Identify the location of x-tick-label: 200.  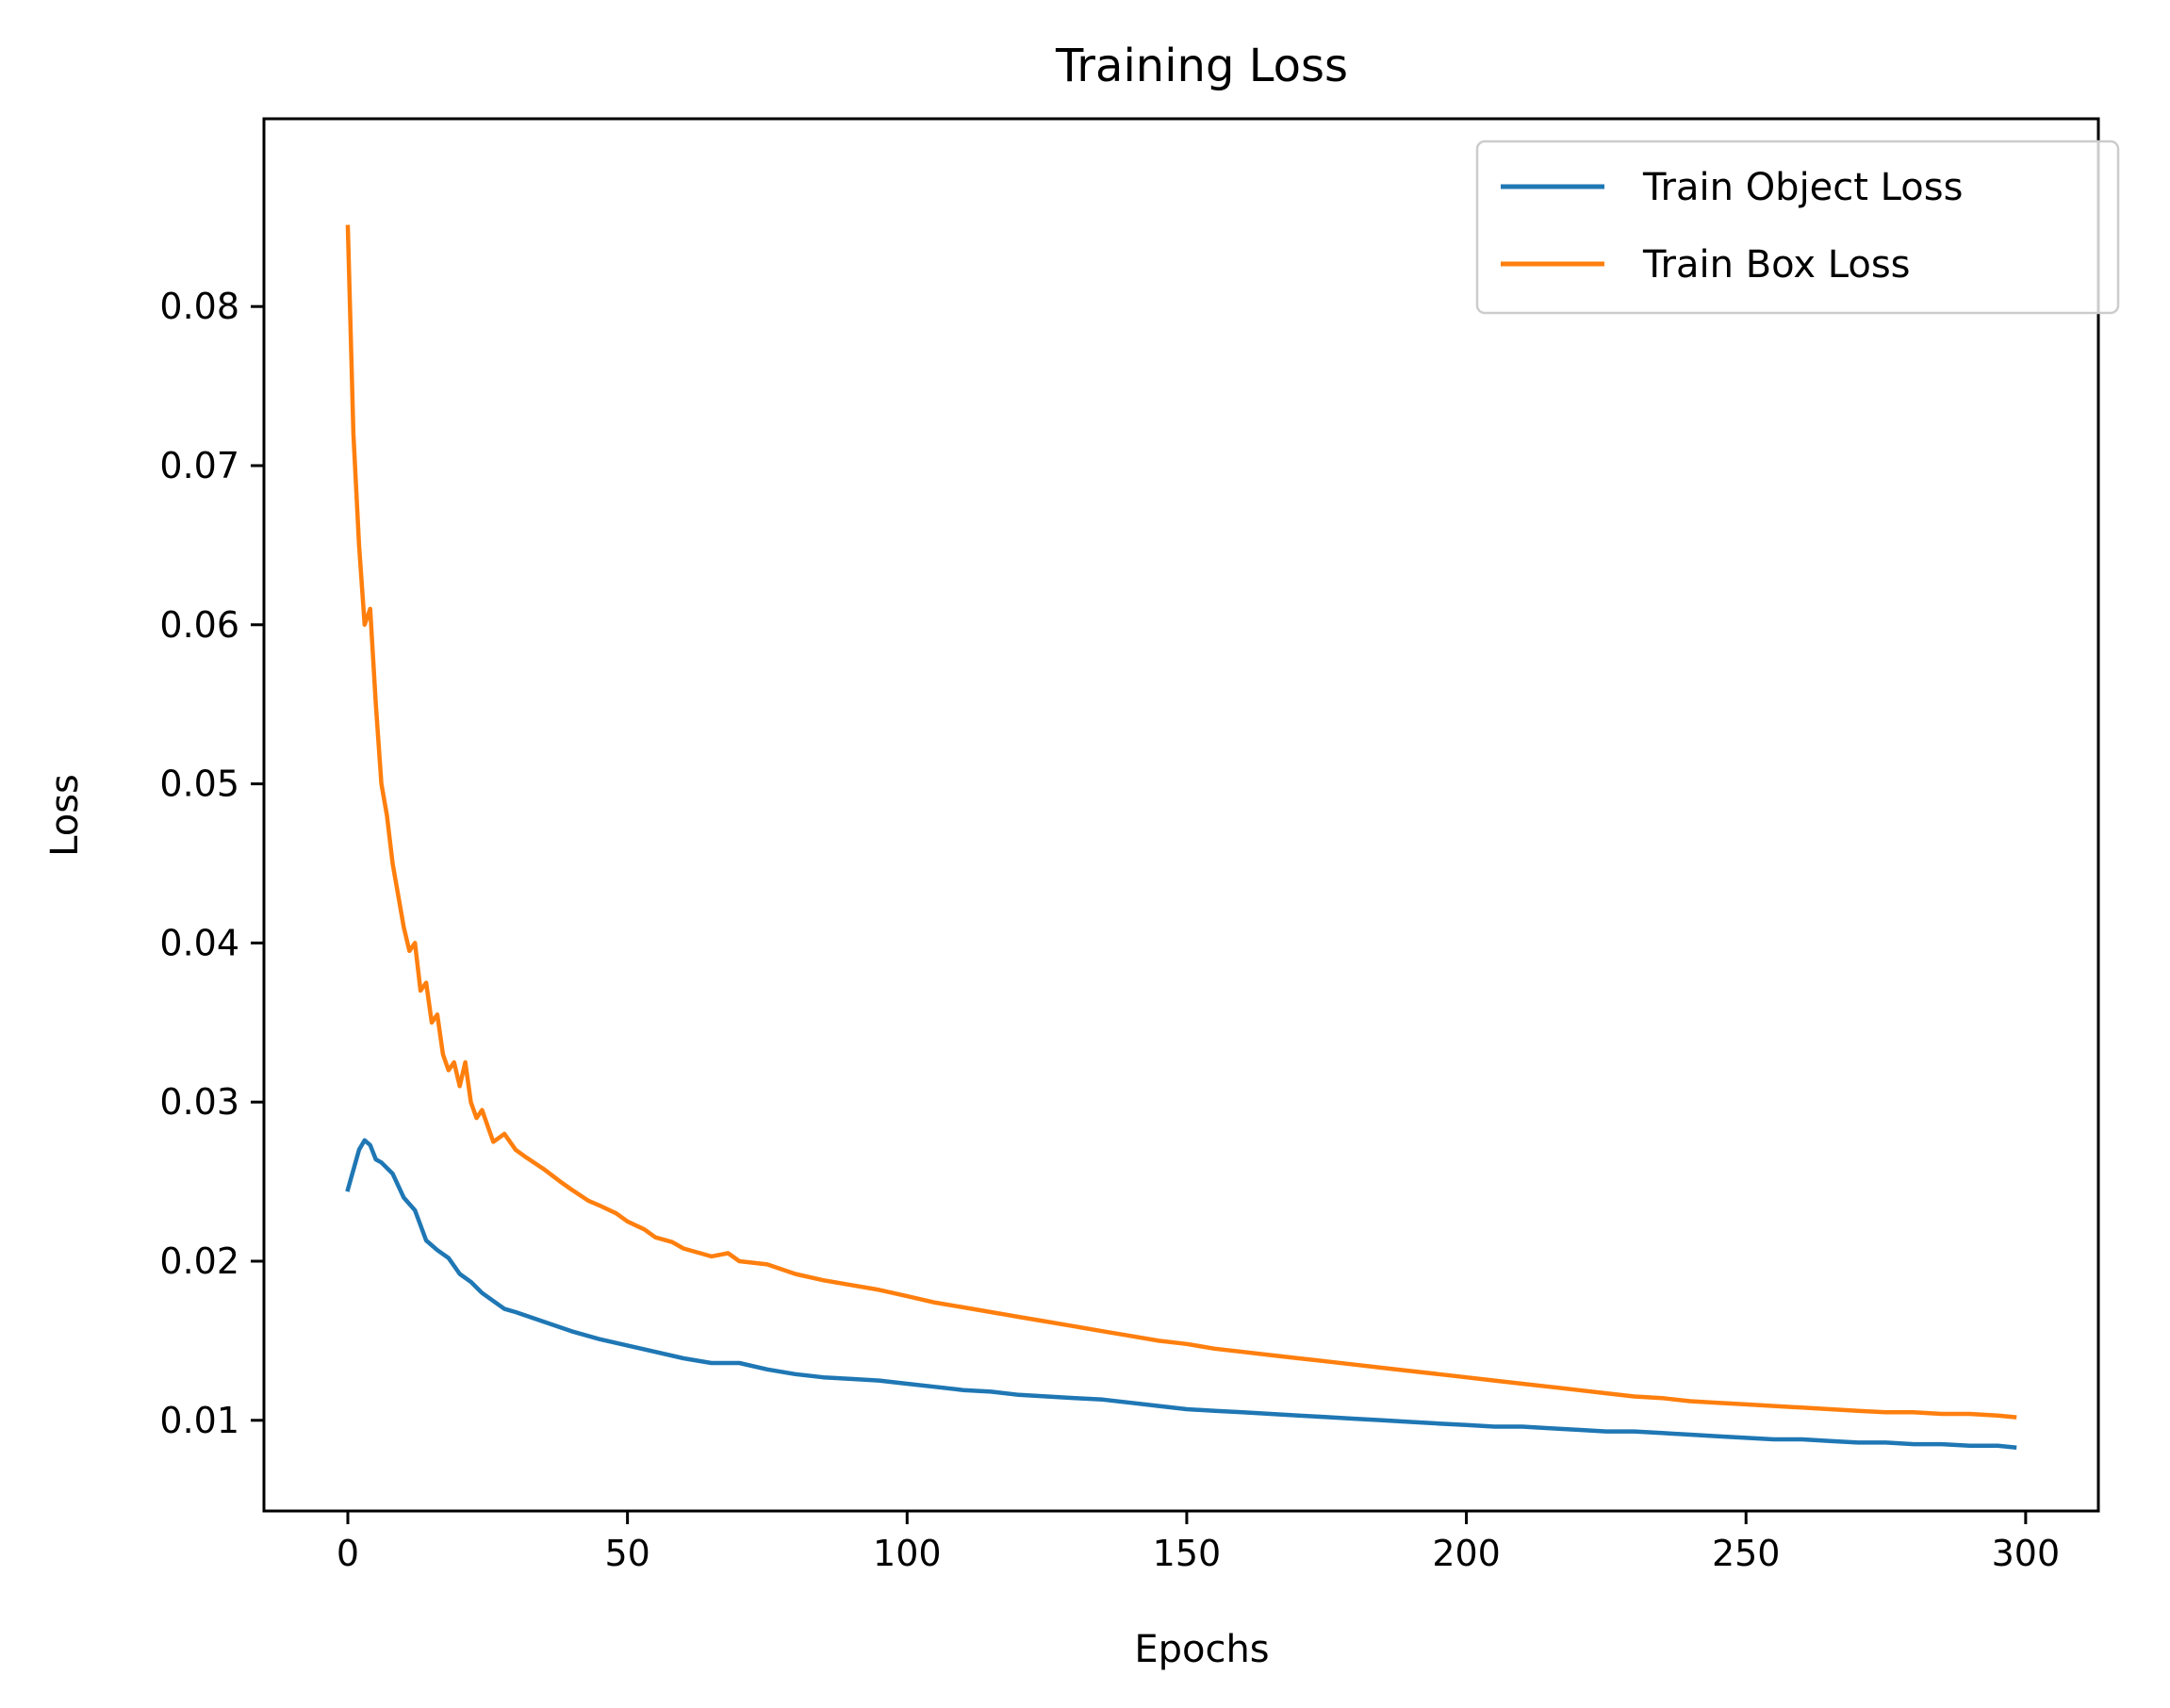
(1466, 1553).